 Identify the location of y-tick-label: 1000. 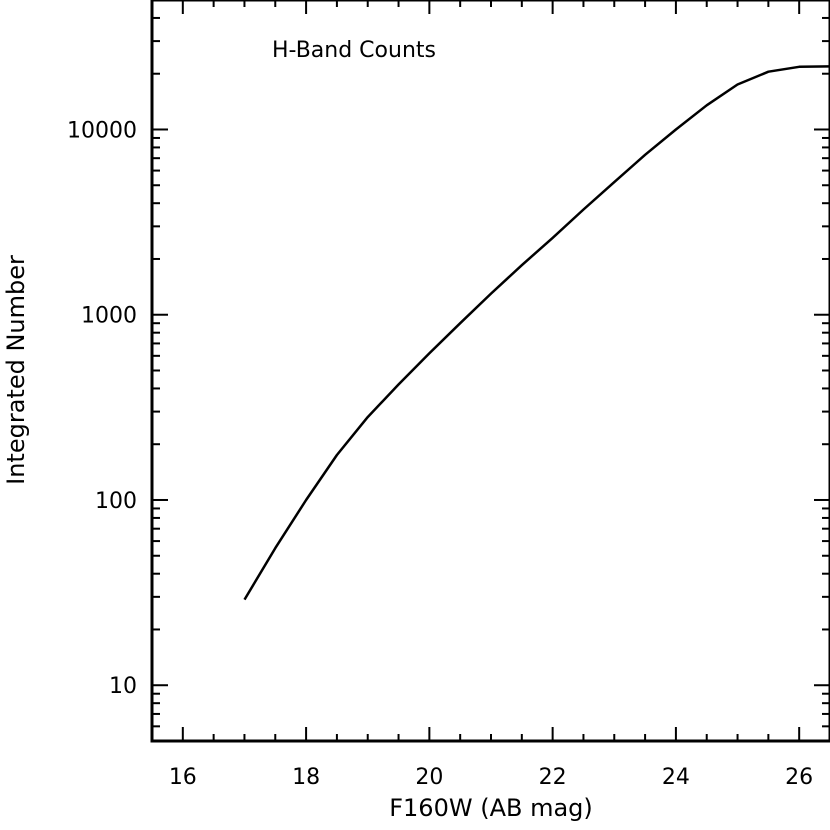
(109, 316).